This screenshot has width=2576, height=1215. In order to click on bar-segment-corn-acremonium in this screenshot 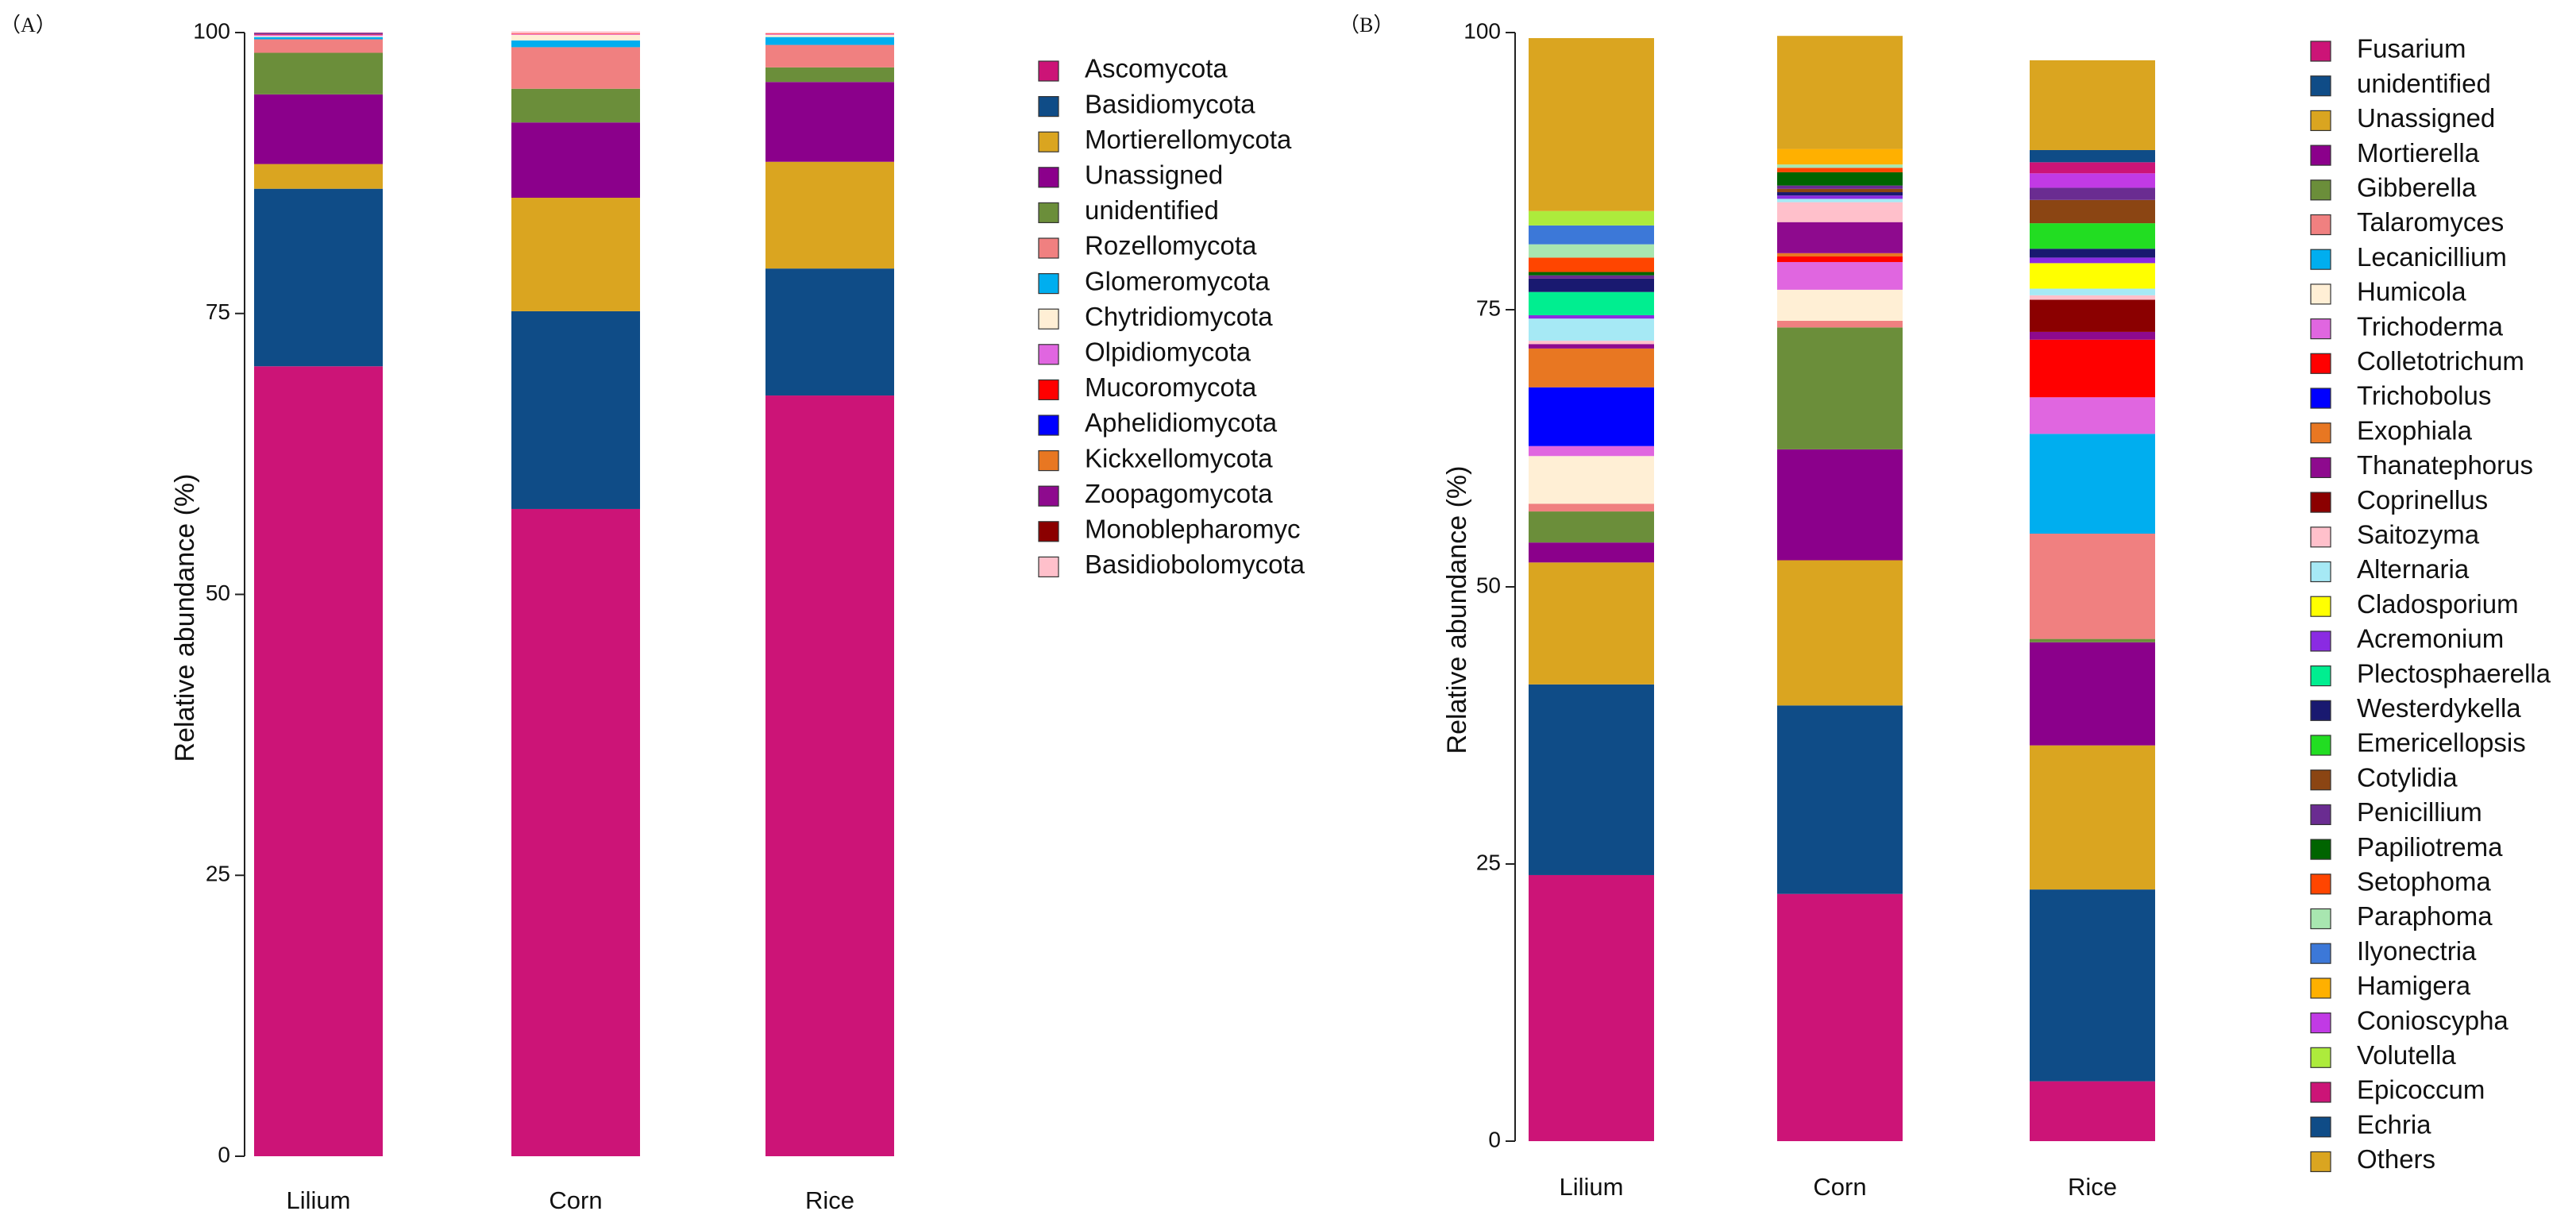, I will do `click(1840, 197)`.